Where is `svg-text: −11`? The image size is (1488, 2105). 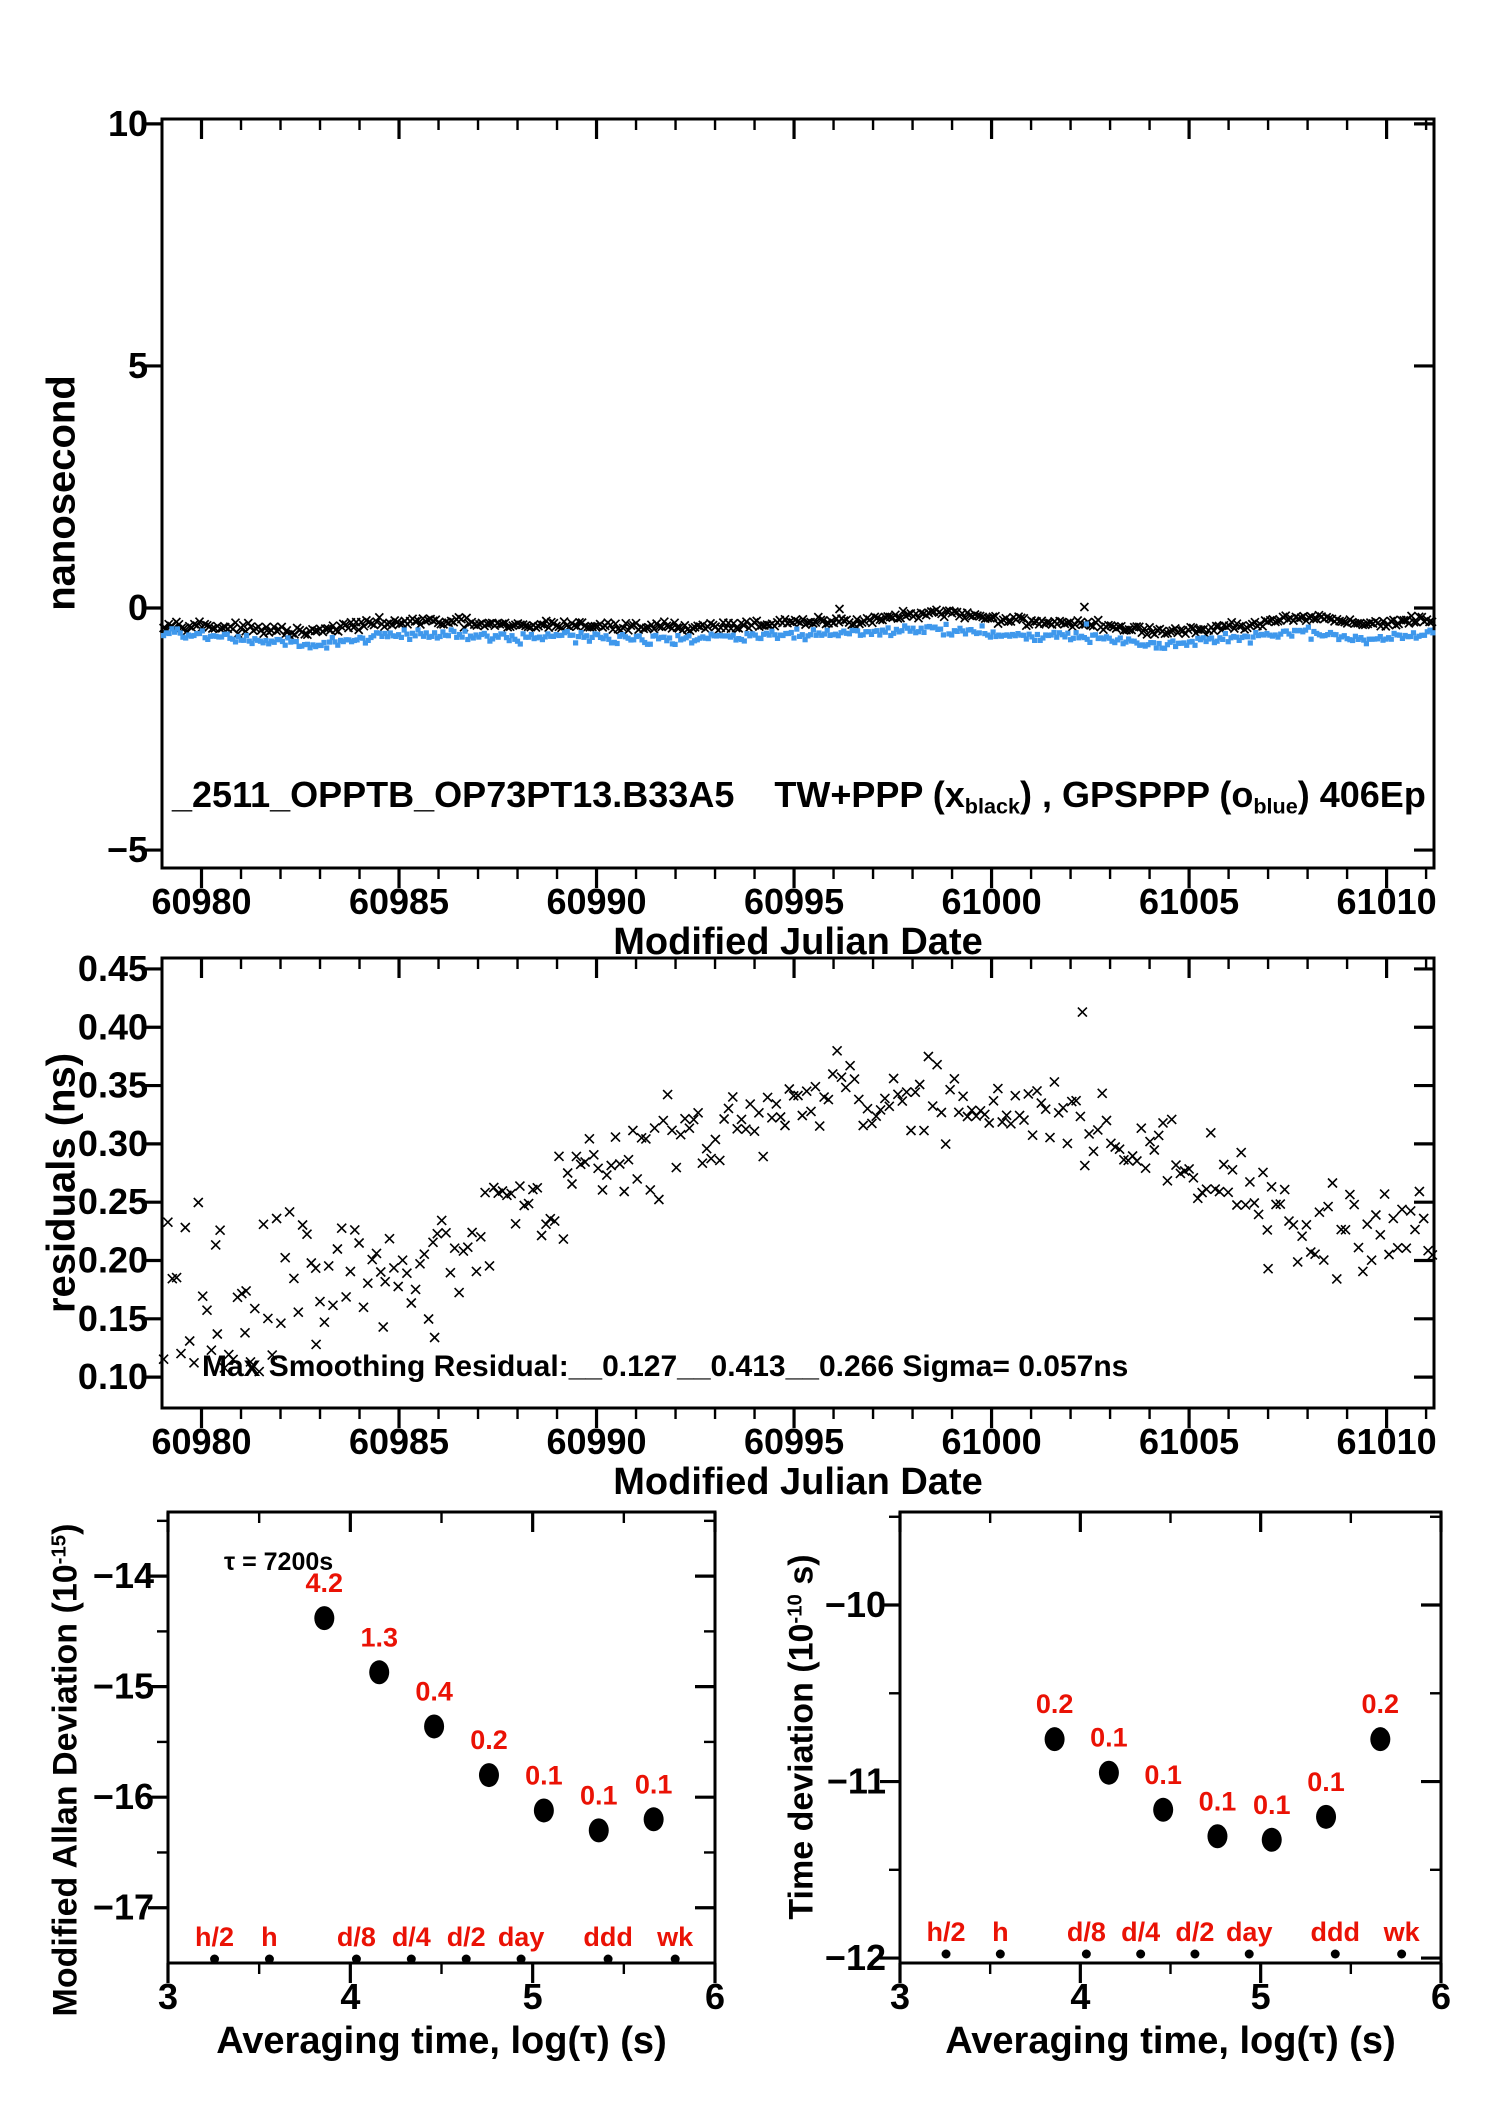 svg-text: −11 is located at coordinates (856, 1781).